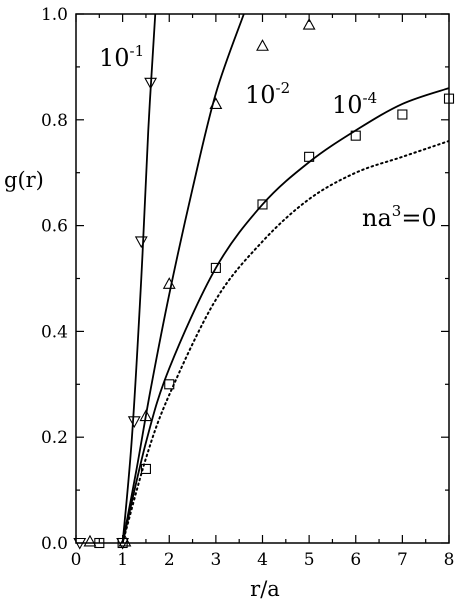 This screenshot has height=607, width=463. I want to click on x-tick-label: 8, so click(449, 560).